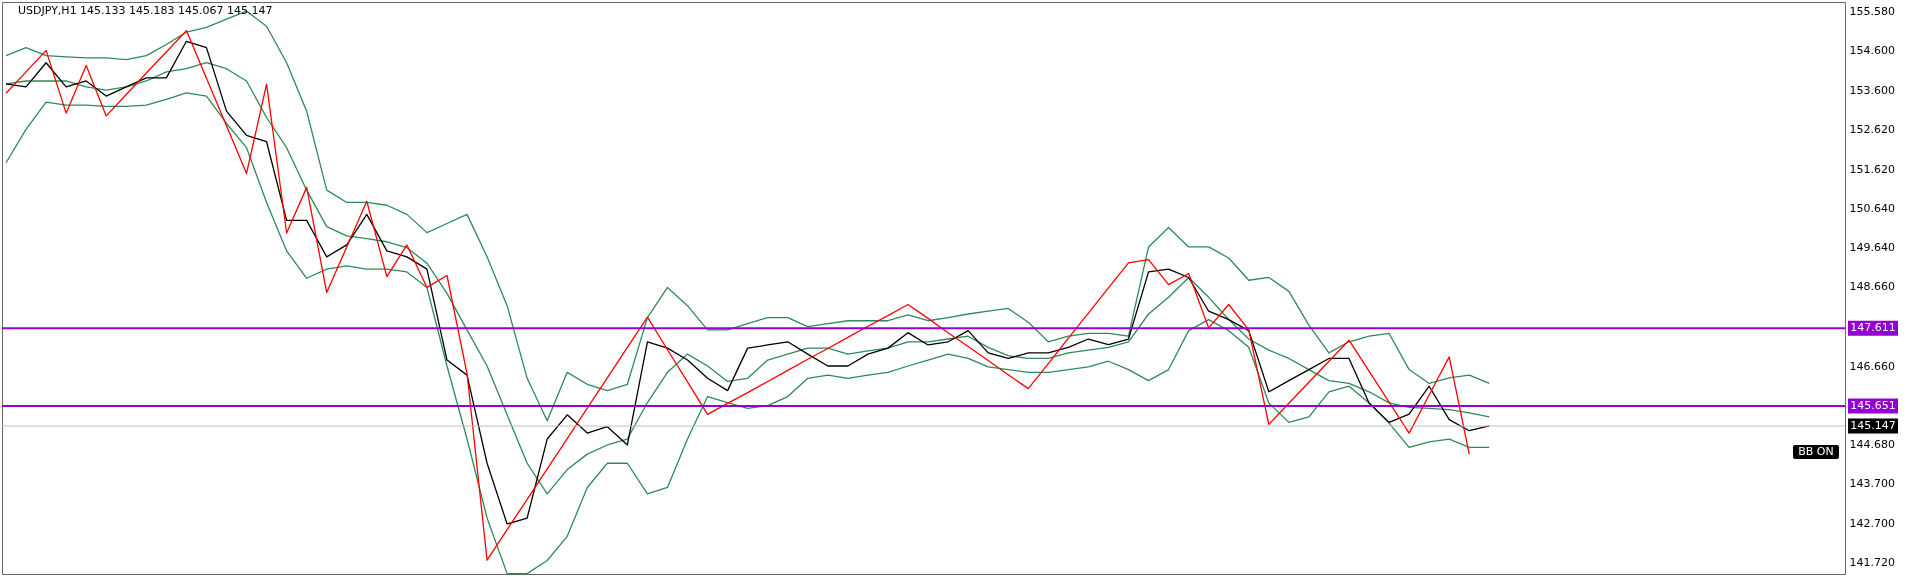 Image resolution: width=1917 pixels, height=577 pixels. What do you see at coordinates (145, 10) in the screenshot?
I see `chart-title: USDJPY,H1 145.133 145.183 145.067 145.147` at bounding box center [145, 10].